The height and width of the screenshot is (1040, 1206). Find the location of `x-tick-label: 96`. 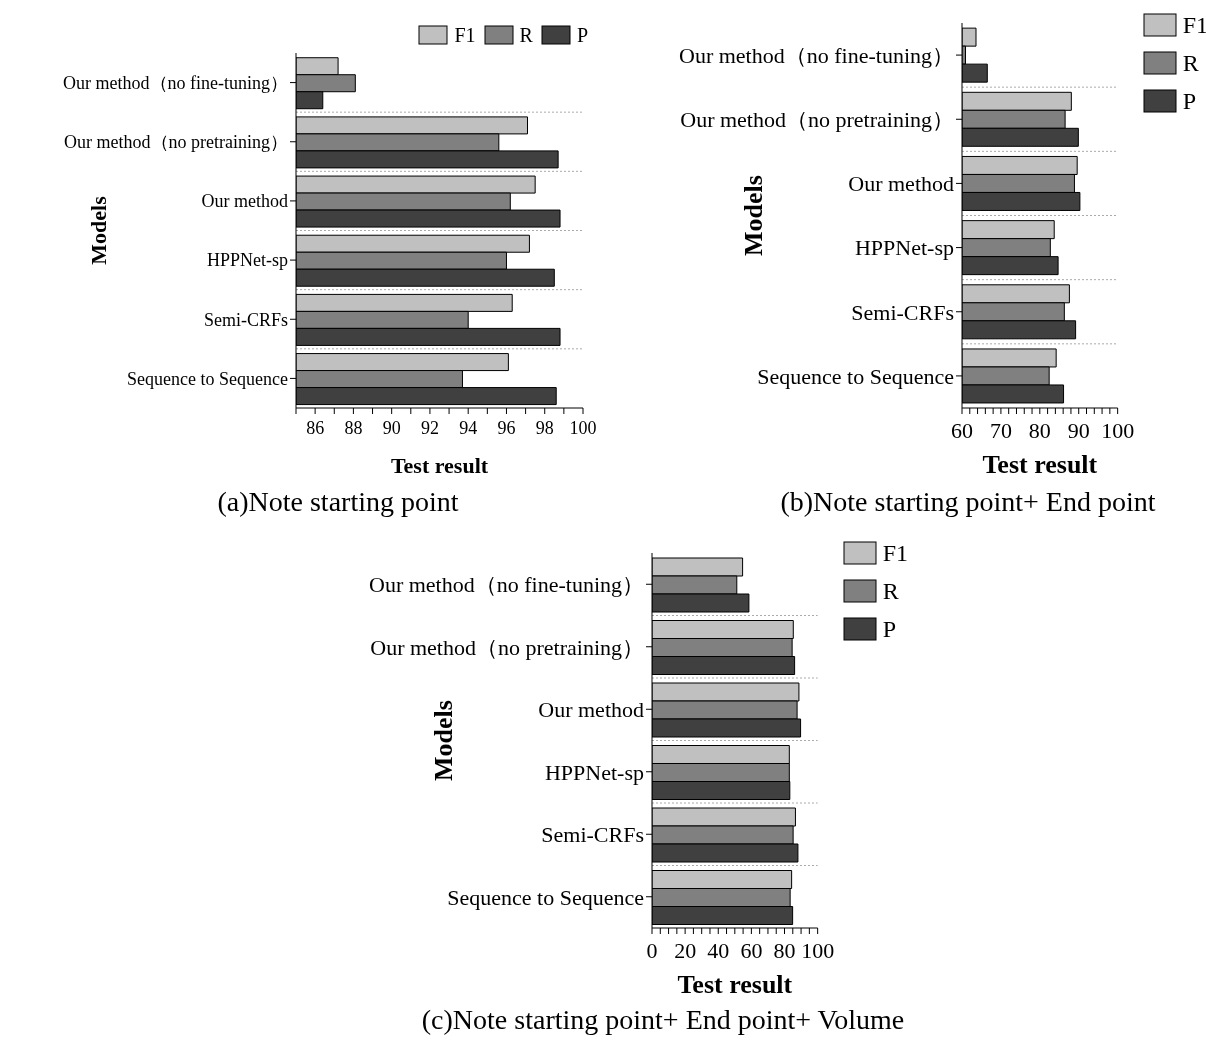

x-tick-label: 96 is located at coordinates (506, 428).